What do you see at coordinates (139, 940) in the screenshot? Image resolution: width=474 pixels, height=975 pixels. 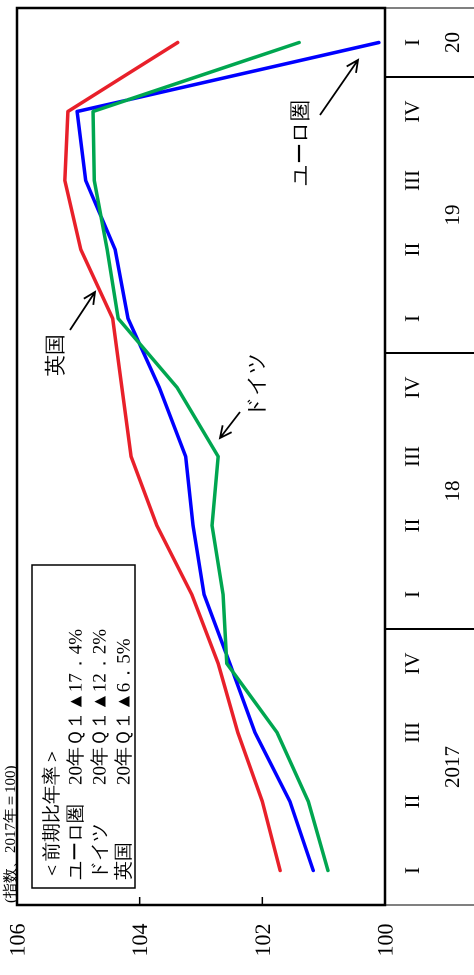 I see `x-tick-label: 104` at bounding box center [139, 940].